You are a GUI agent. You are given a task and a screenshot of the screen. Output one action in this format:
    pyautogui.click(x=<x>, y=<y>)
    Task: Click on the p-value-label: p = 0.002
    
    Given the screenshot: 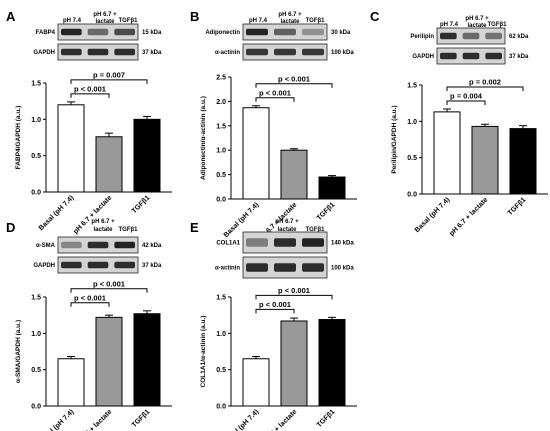 What is the action you would take?
    pyautogui.click(x=485, y=81)
    